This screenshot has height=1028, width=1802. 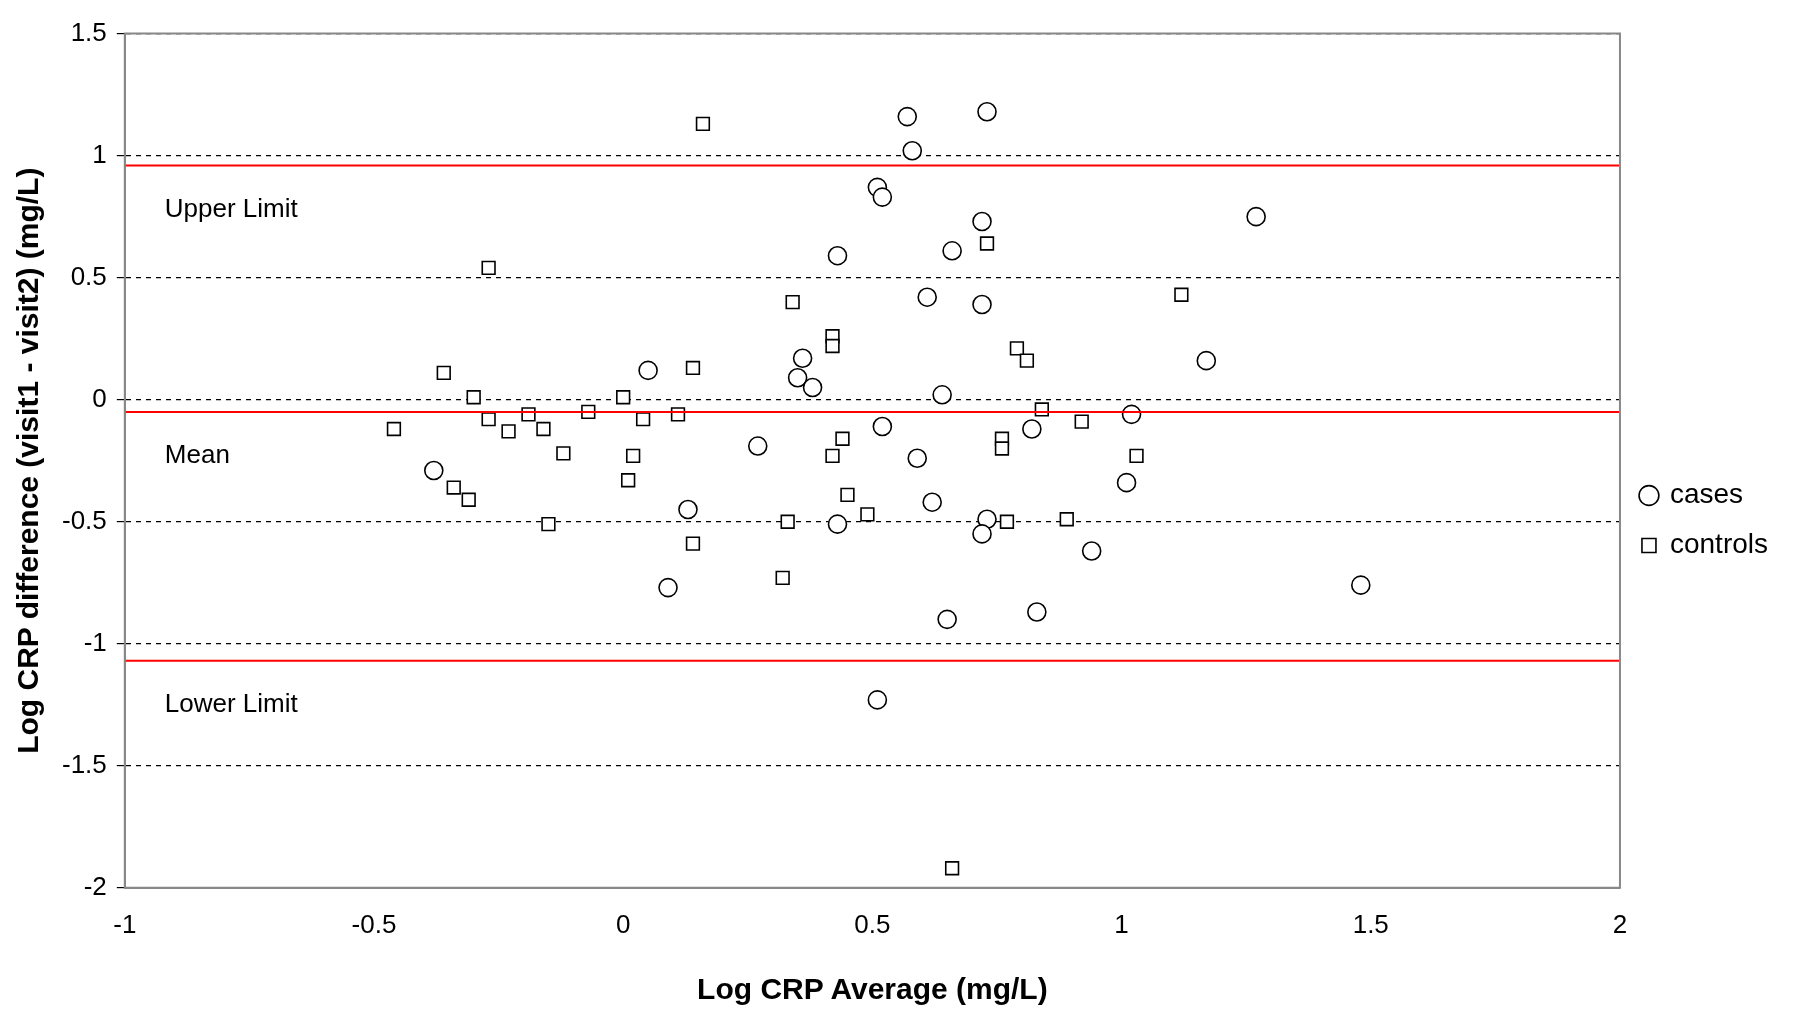 I want to click on y-tick-label: -1, so click(x=95, y=641).